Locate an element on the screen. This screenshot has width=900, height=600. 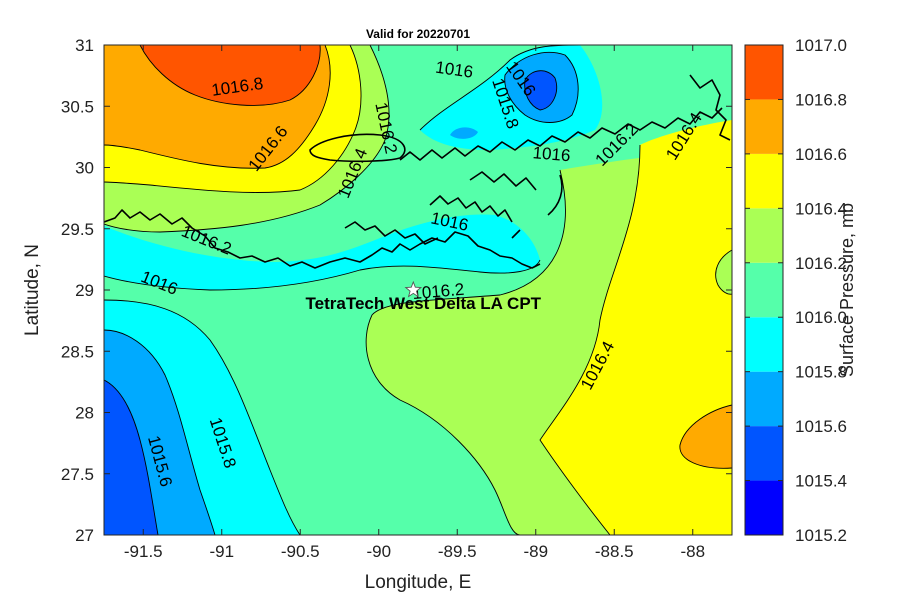
site-marker-group: TetraTech West Delta LA CPT is located at coordinates (424, 296).